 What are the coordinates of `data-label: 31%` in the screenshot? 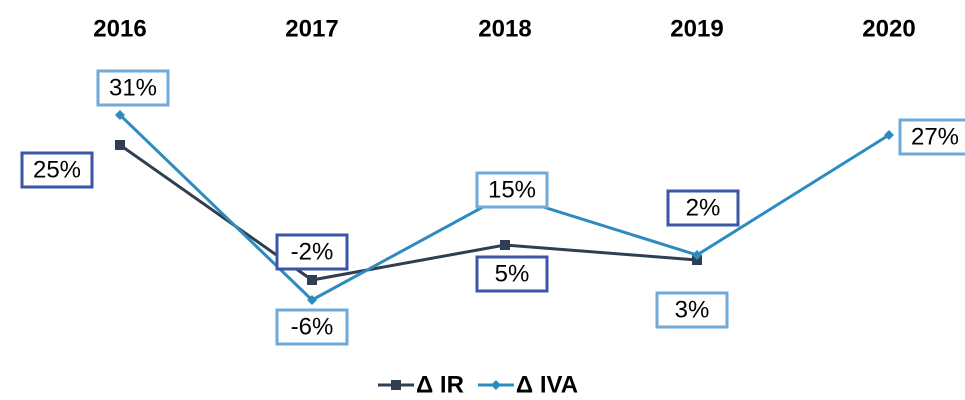 It's located at (133, 87).